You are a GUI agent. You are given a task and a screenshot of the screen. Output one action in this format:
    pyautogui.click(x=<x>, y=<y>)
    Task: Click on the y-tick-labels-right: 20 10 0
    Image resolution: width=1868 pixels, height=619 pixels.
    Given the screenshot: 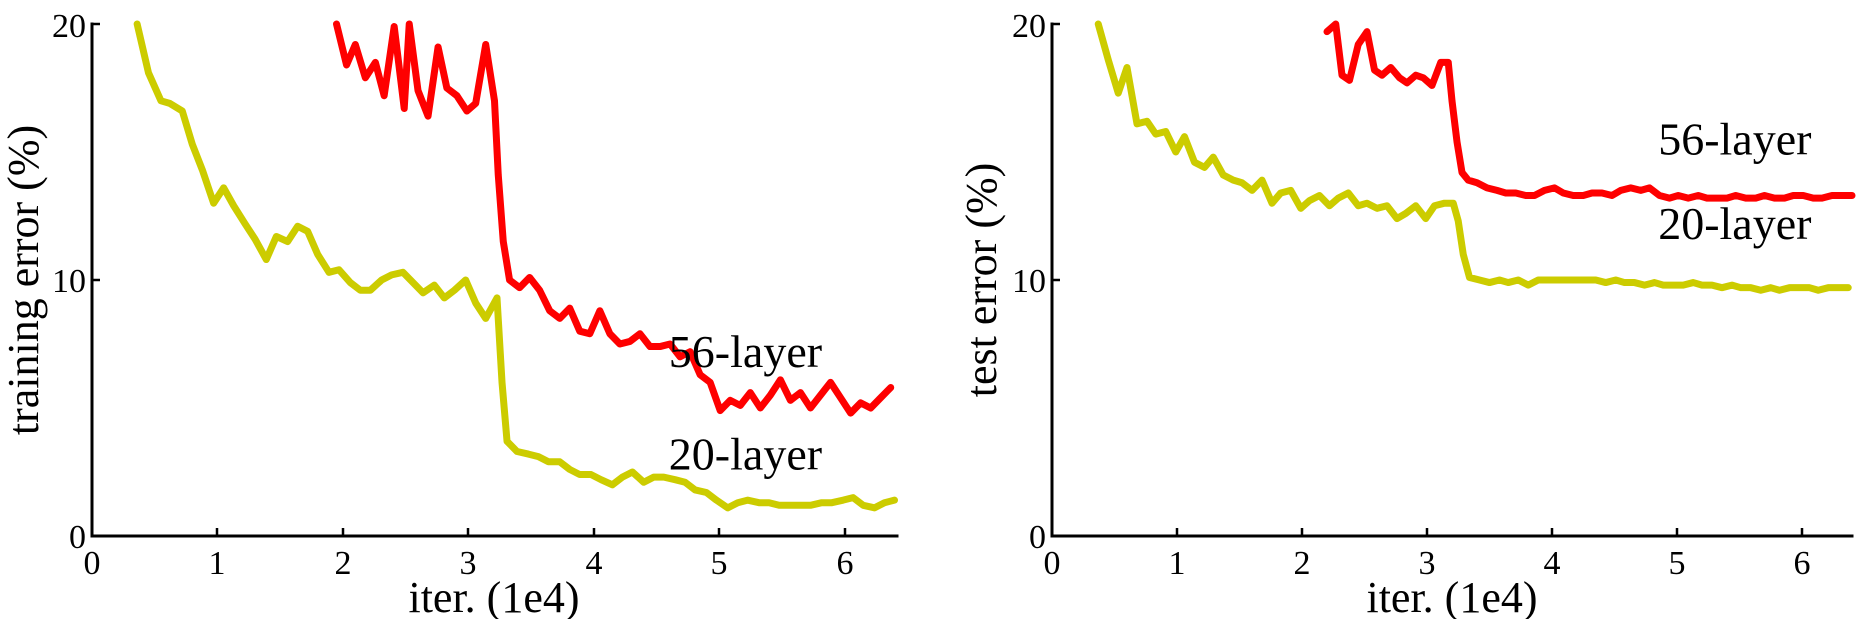 What is the action you would take?
    pyautogui.click(x=1029, y=282)
    